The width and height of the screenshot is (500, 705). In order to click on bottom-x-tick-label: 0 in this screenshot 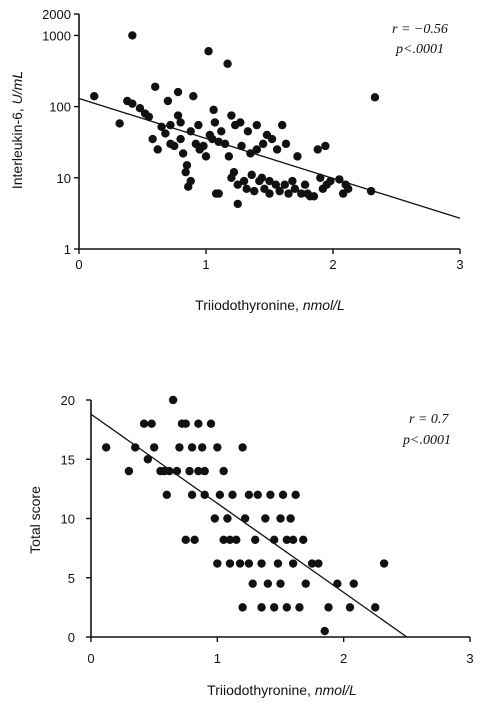, I will do `click(90, 658)`.